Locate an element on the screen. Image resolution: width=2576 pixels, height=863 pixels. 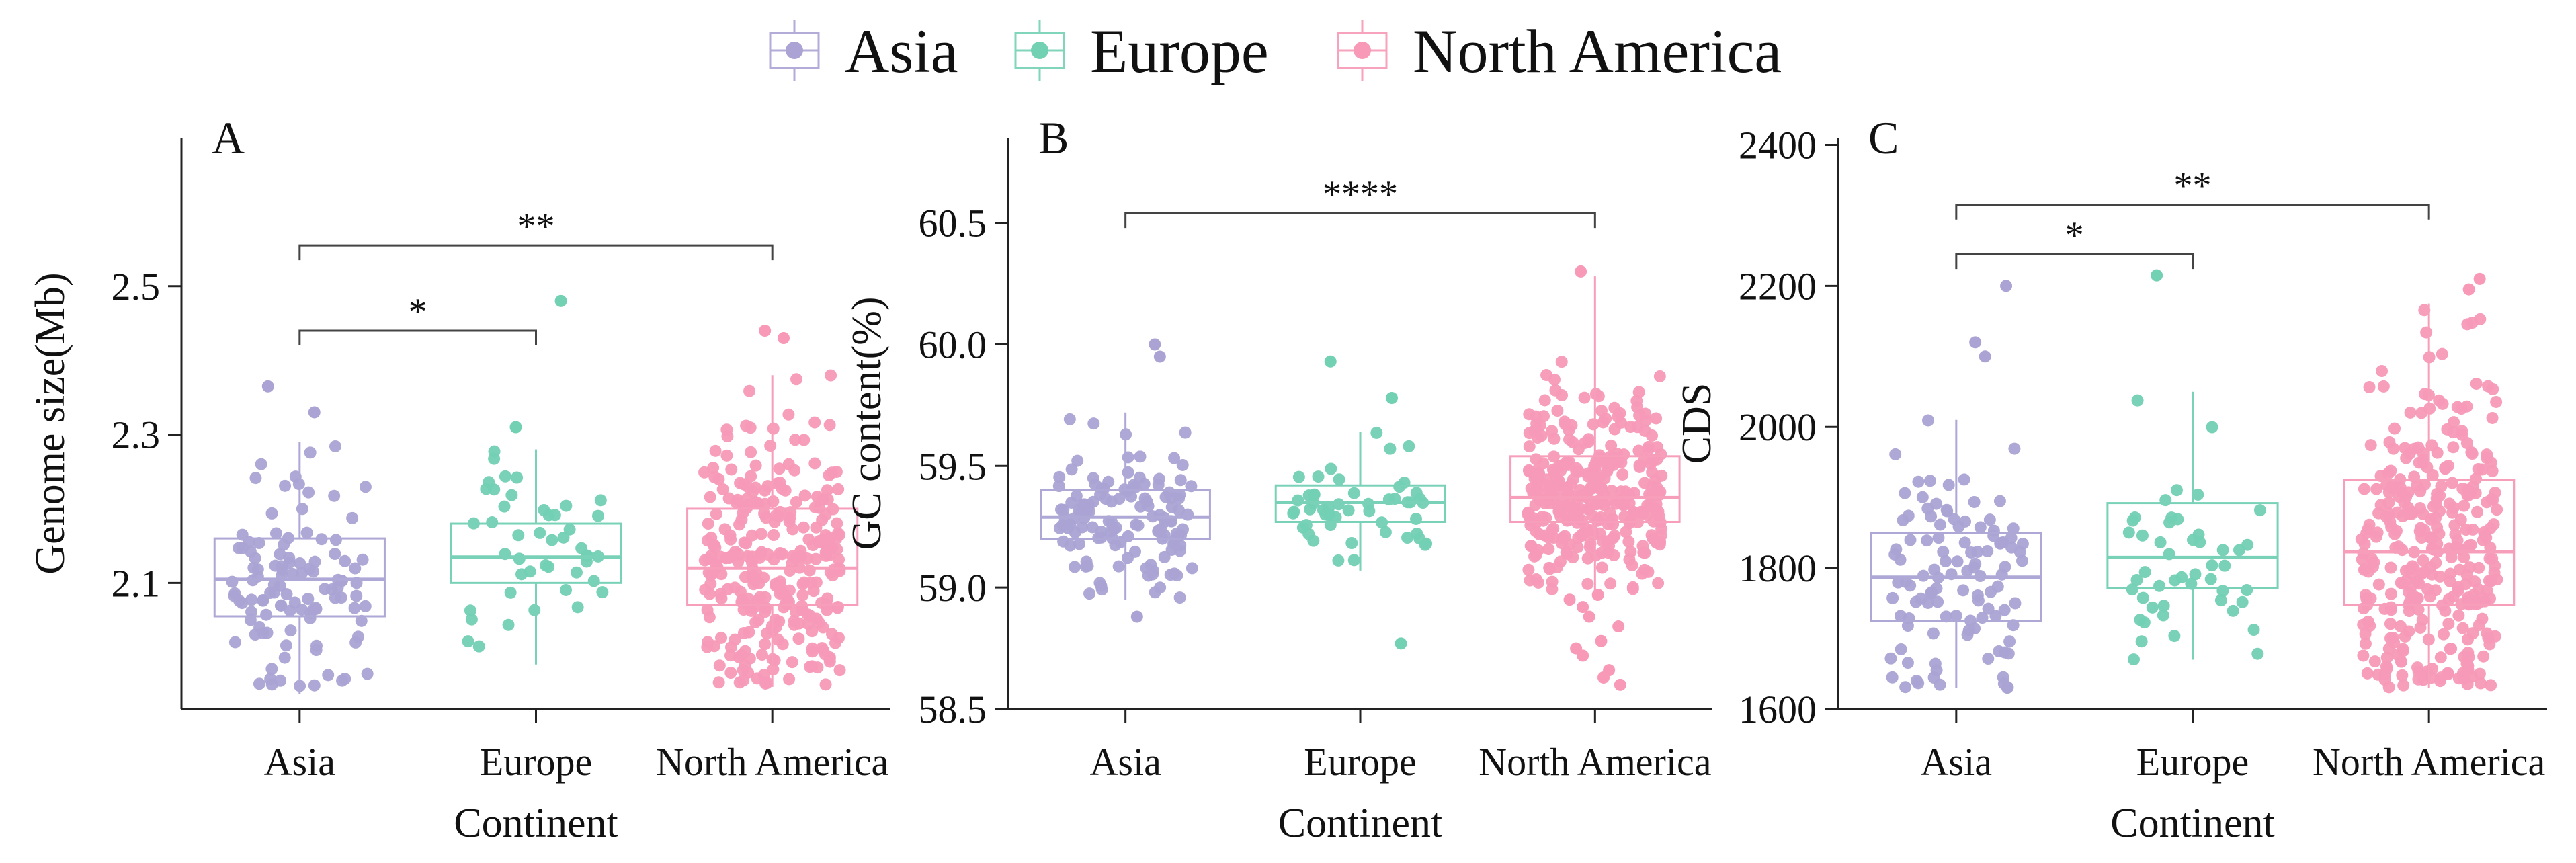
x-axis-title: Continent is located at coordinates (2192, 823).